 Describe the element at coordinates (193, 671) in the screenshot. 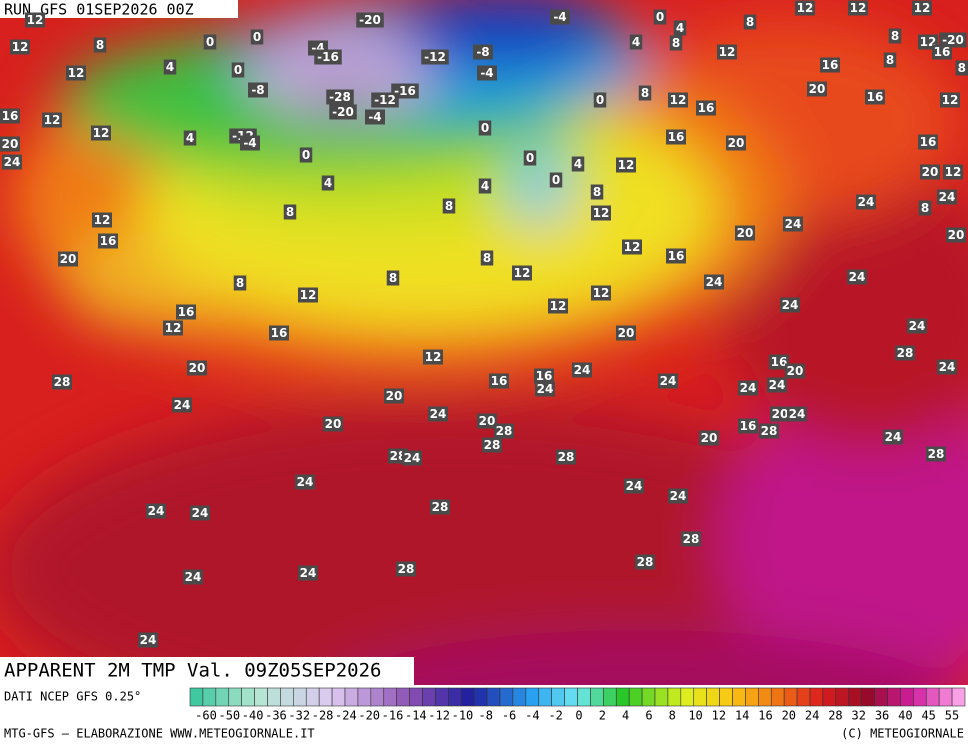

I see `map-title: APPARENT 2M TMP Val. 09Z05SEP2026` at that location.